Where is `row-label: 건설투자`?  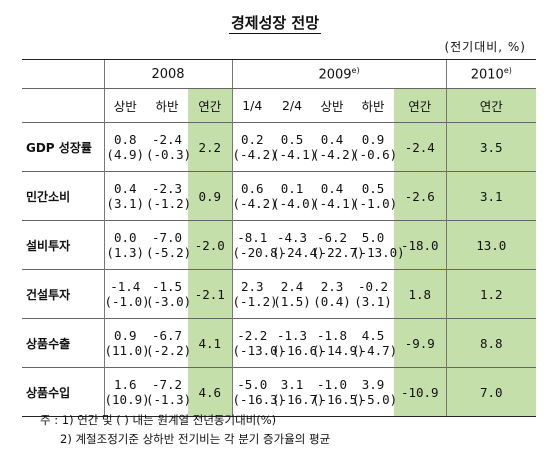
row-label: 건설투자 is located at coordinates (63, 294).